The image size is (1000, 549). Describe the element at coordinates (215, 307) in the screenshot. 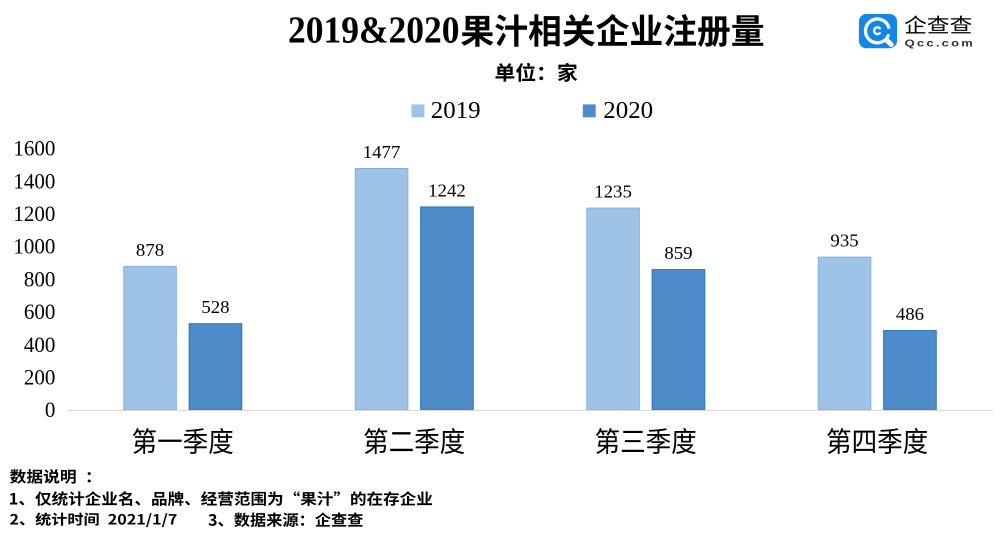

I see `svg-text: 528` at that location.